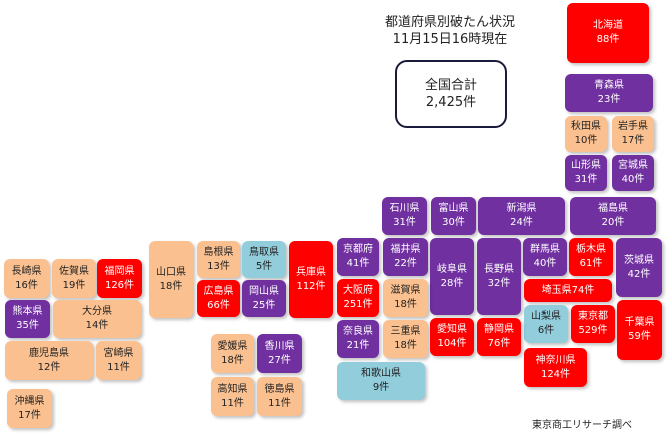 The height and width of the screenshot is (438, 671). I want to click on prefecture-tile: 沖縄県 17件, so click(29, 408).